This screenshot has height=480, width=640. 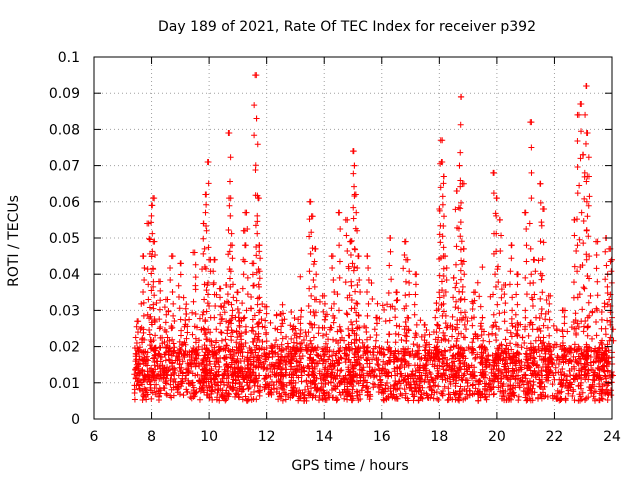 What do you see at coordinates (64, 384) in the screenshot?
I see `y-tick-label: 0.01` at bounding box center [64, 384].